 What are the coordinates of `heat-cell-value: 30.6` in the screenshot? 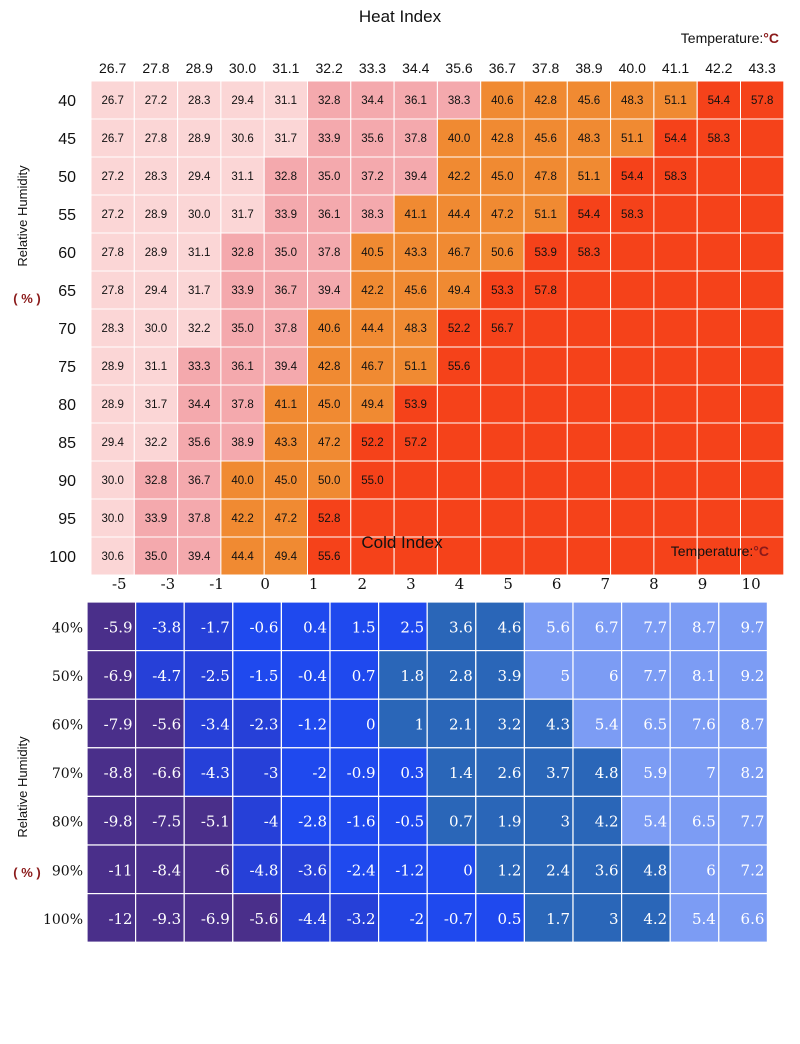 It's located at (112, 557).